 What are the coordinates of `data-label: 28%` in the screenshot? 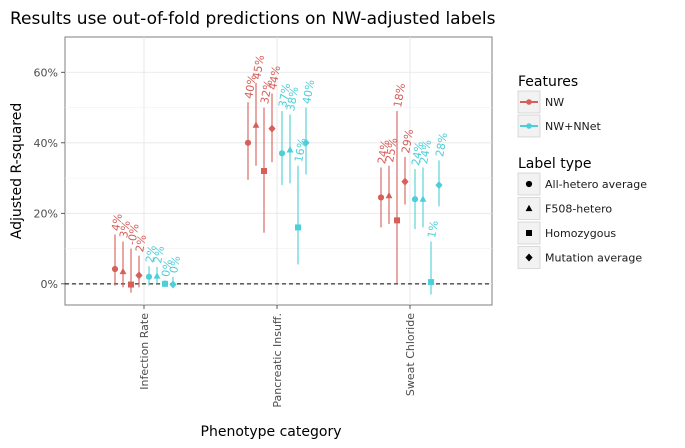 It's located at (441, 145).